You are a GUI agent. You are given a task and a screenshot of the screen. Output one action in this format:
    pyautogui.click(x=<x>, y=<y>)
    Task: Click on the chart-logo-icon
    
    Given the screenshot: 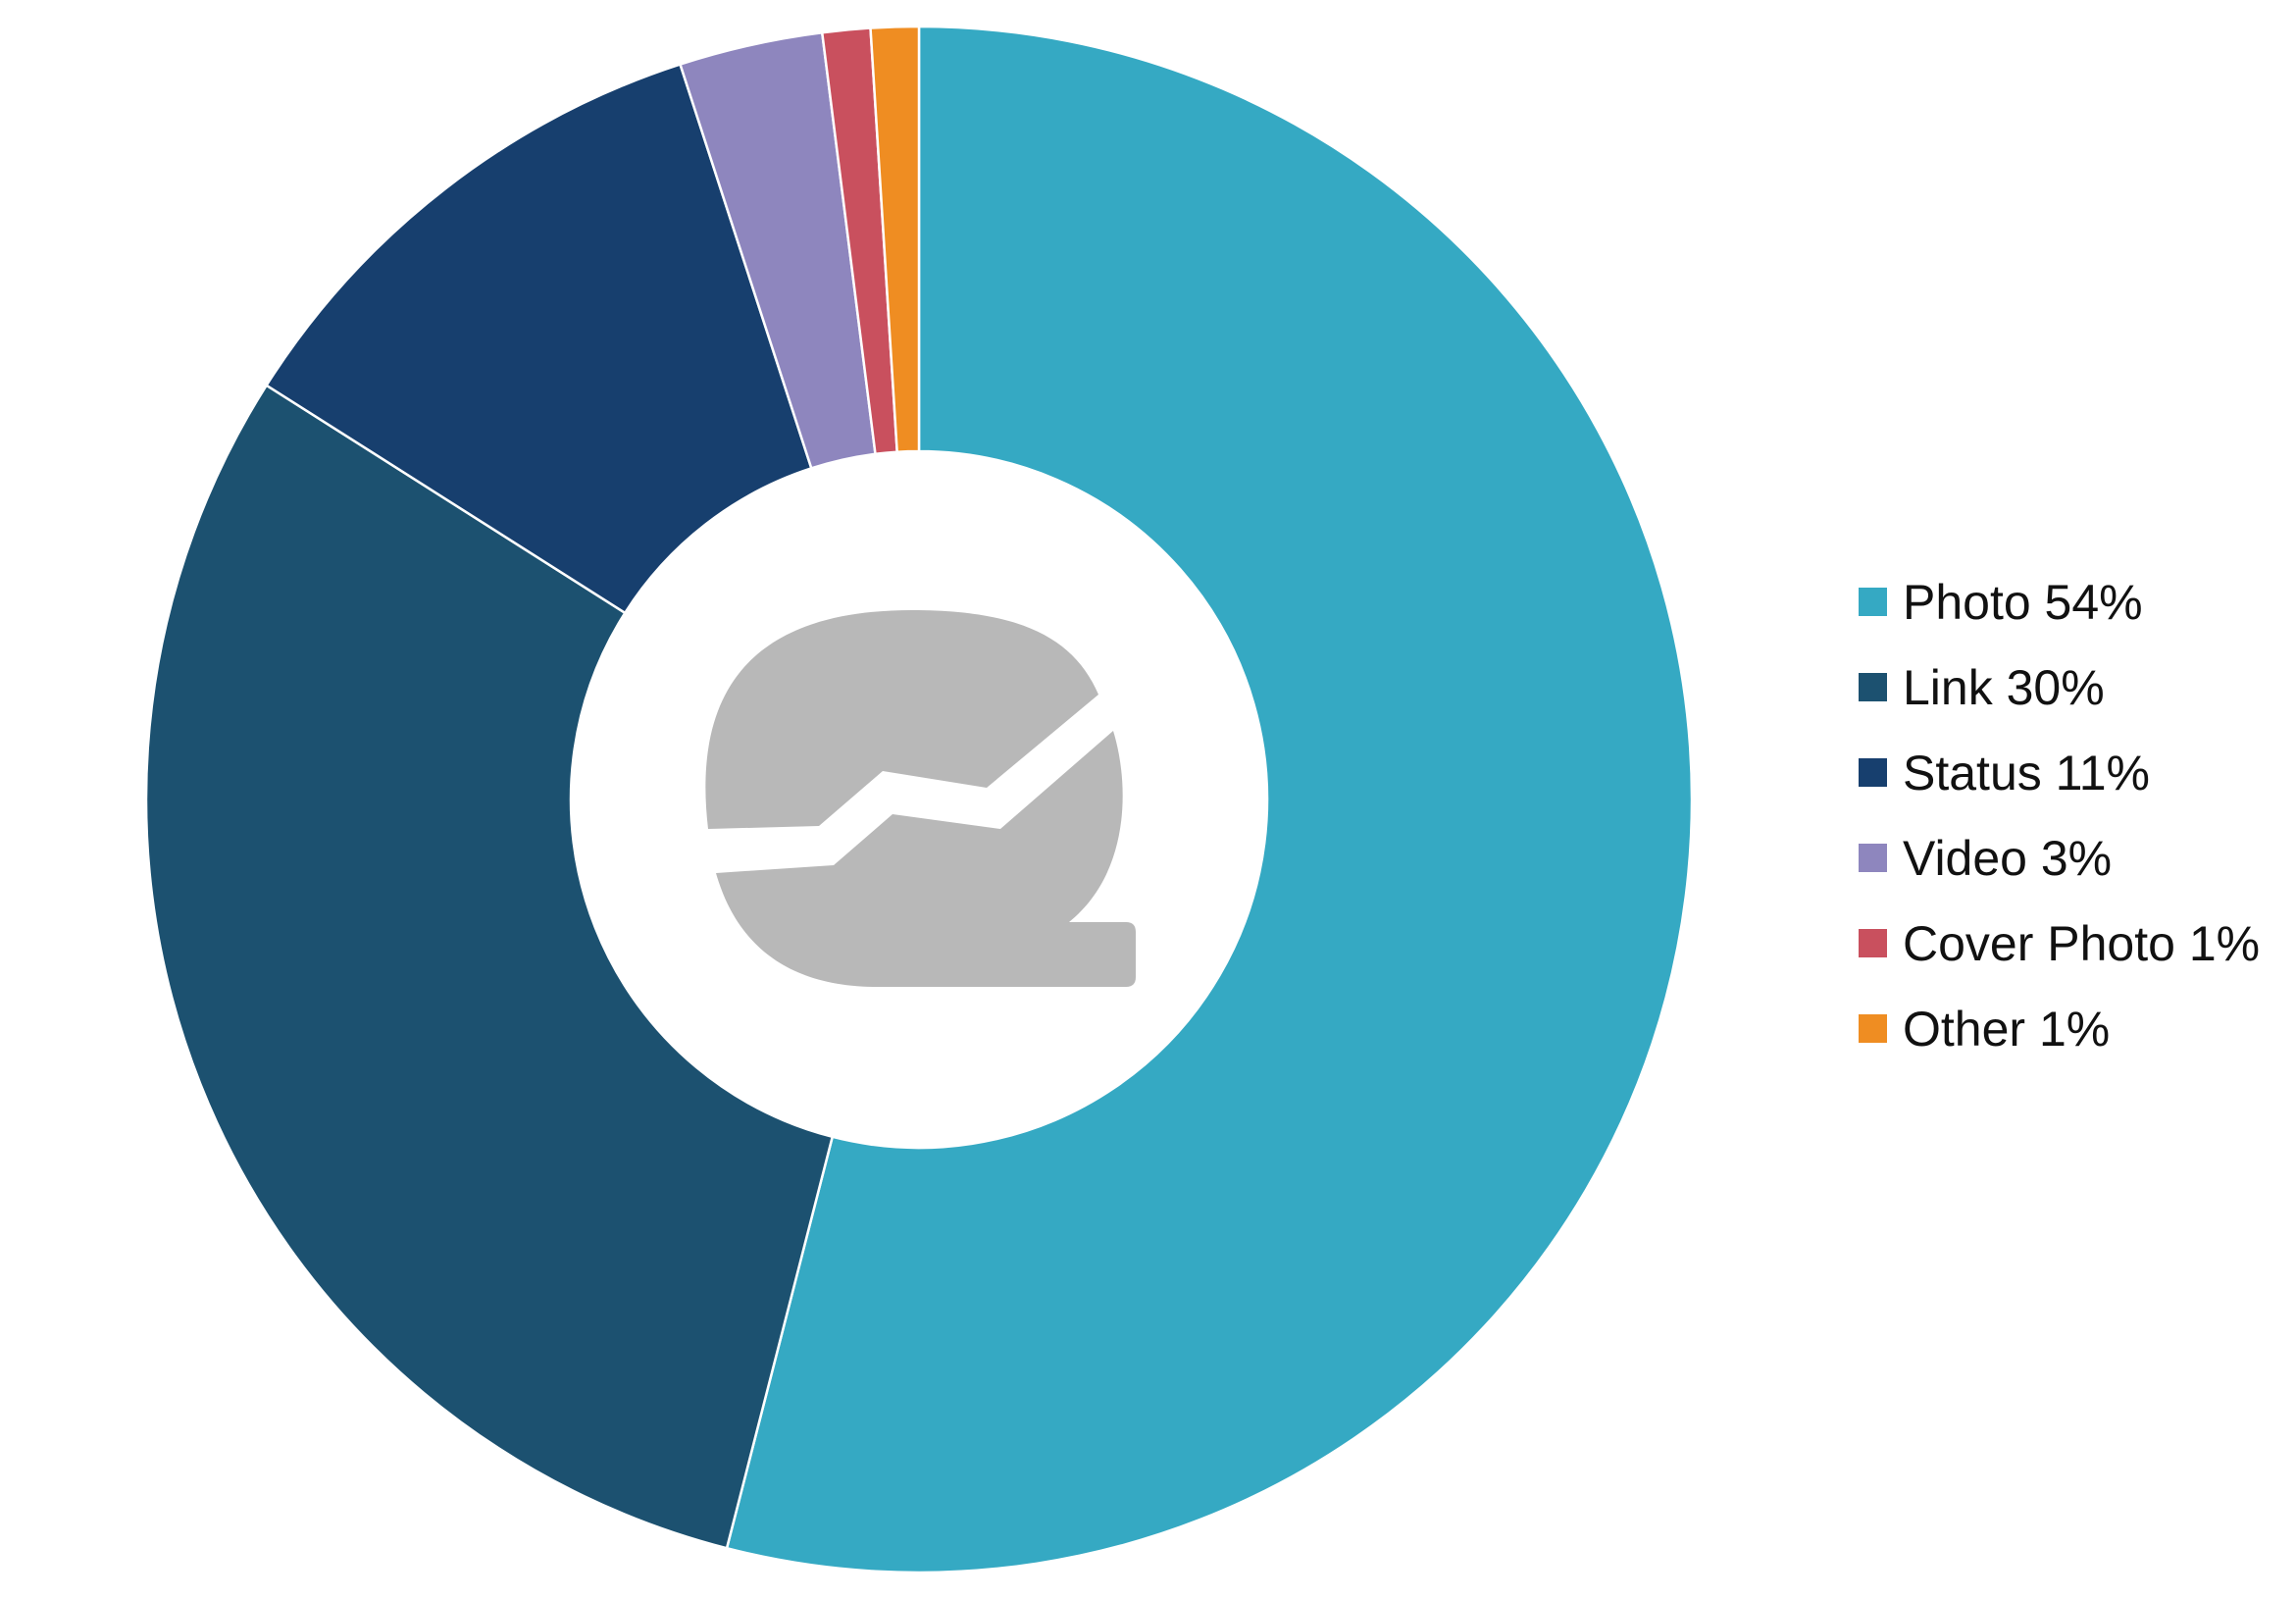 What is the action you would take?
    pyautogui.click(x=920, y=798)
    